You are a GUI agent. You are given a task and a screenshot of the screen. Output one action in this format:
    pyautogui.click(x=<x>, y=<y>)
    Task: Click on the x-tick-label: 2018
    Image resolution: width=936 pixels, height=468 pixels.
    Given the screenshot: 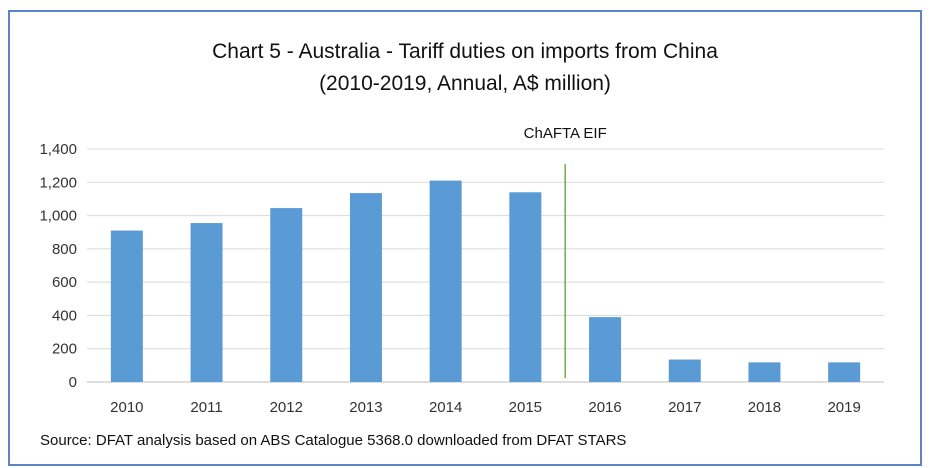 What is the action you would take?
    pyautogui.click(x=764, y=407)
    